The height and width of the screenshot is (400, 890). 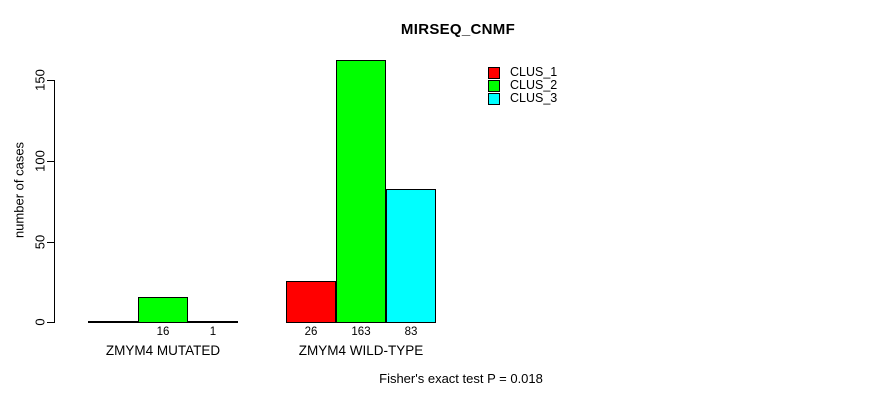 What do you see at coordinates (361, 191) in the screenshot?
I see `bar-clus_2-zmym4-wild-type` at bounding box center [361, 191].